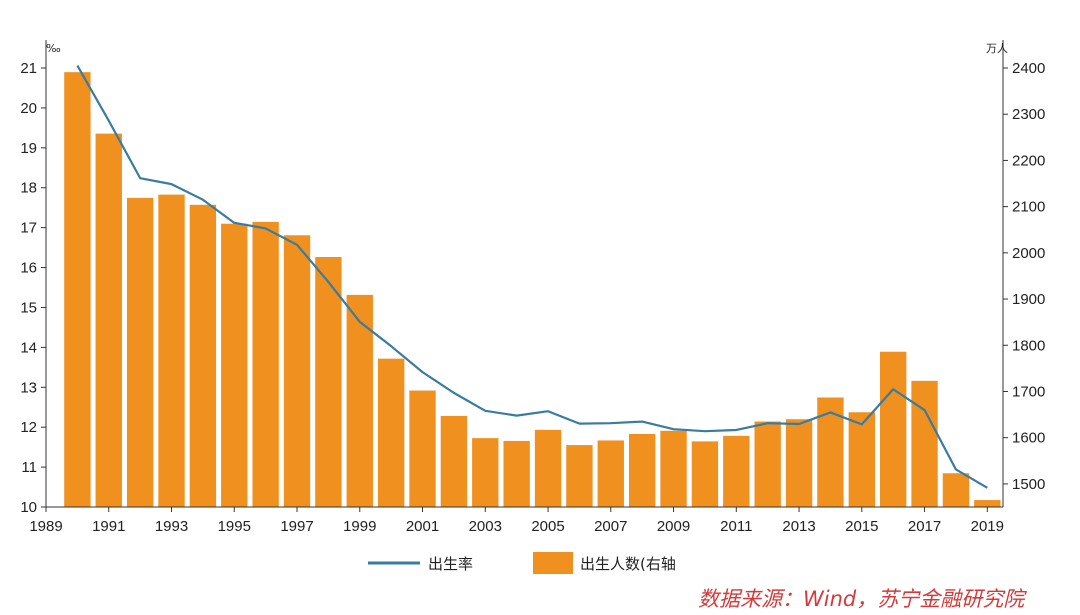 The image size is (1080, 615). I want to click on bar-2012, so click(767, 464).